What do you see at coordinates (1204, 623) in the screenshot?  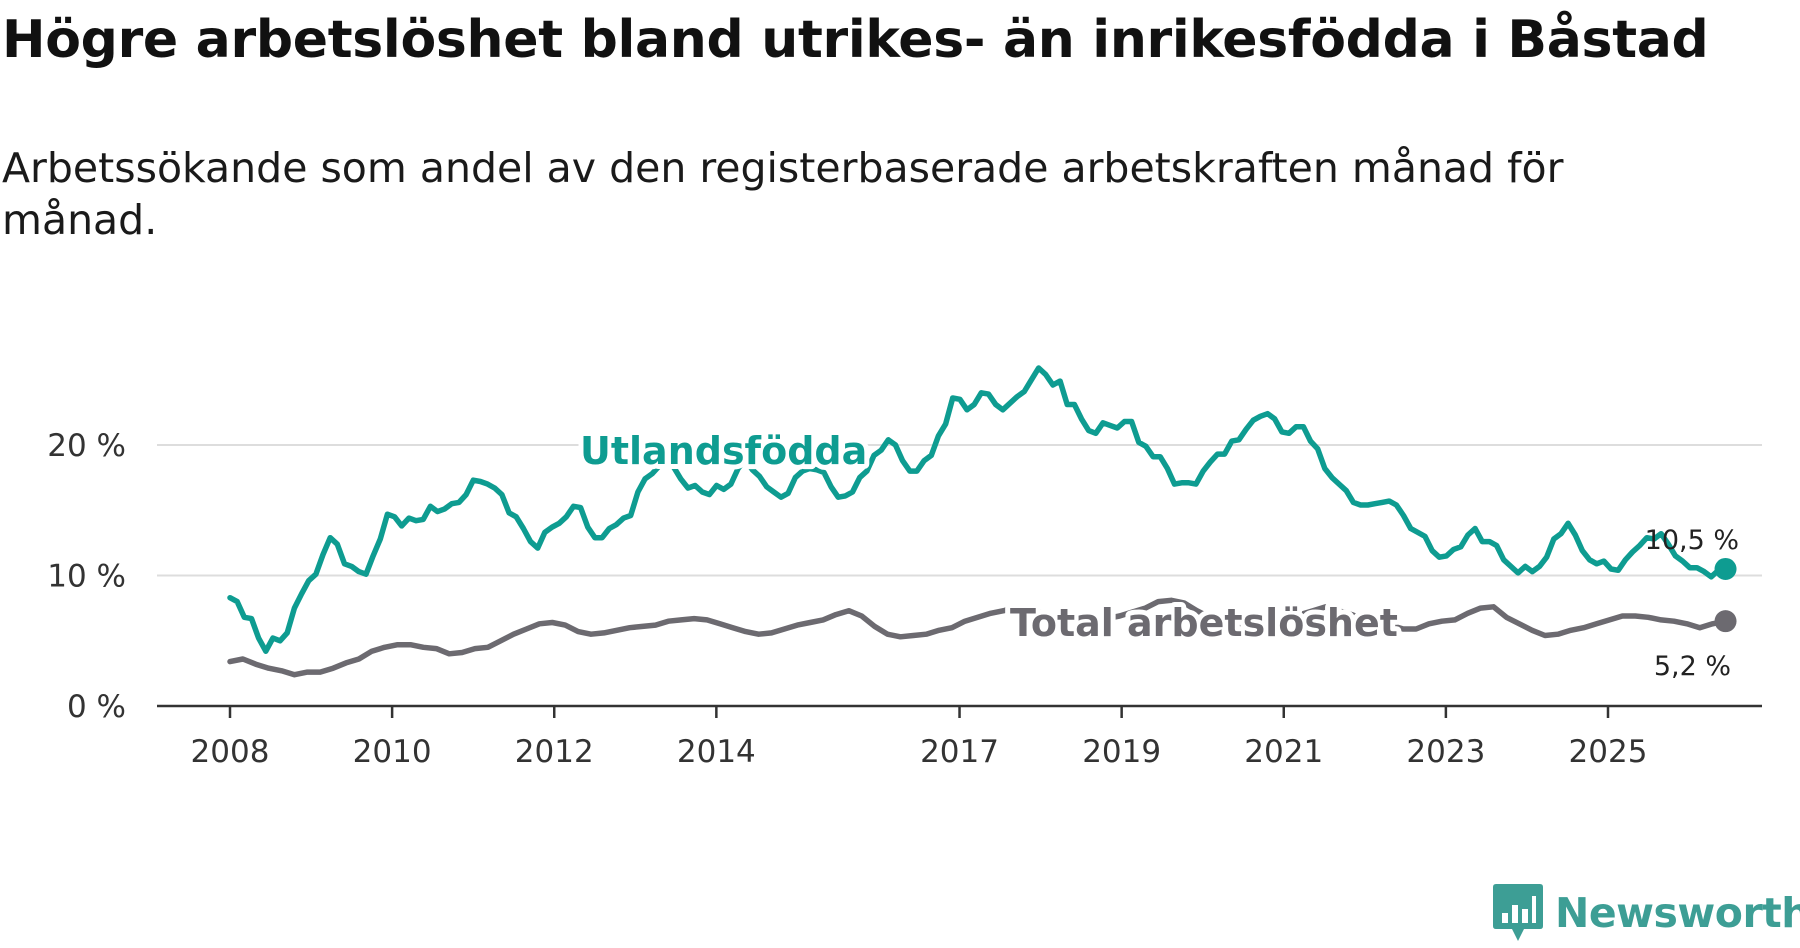 I see `series-label-total: Total arbetslöshet` at bounding box center [1204, 623].